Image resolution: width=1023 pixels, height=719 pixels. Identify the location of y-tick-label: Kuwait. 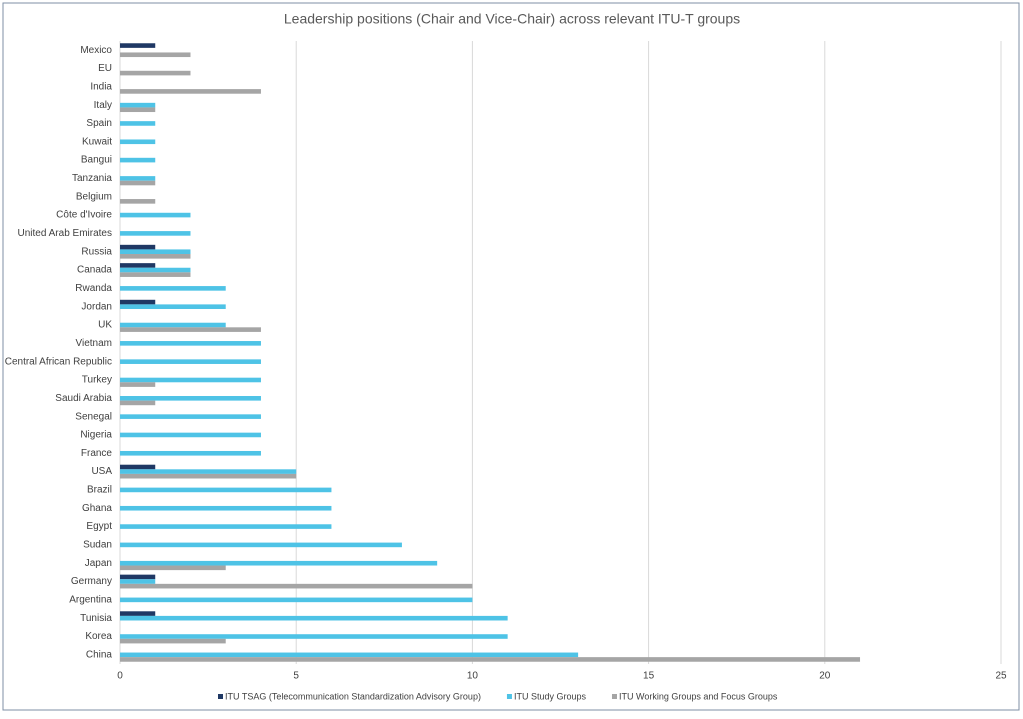
(97, 141).